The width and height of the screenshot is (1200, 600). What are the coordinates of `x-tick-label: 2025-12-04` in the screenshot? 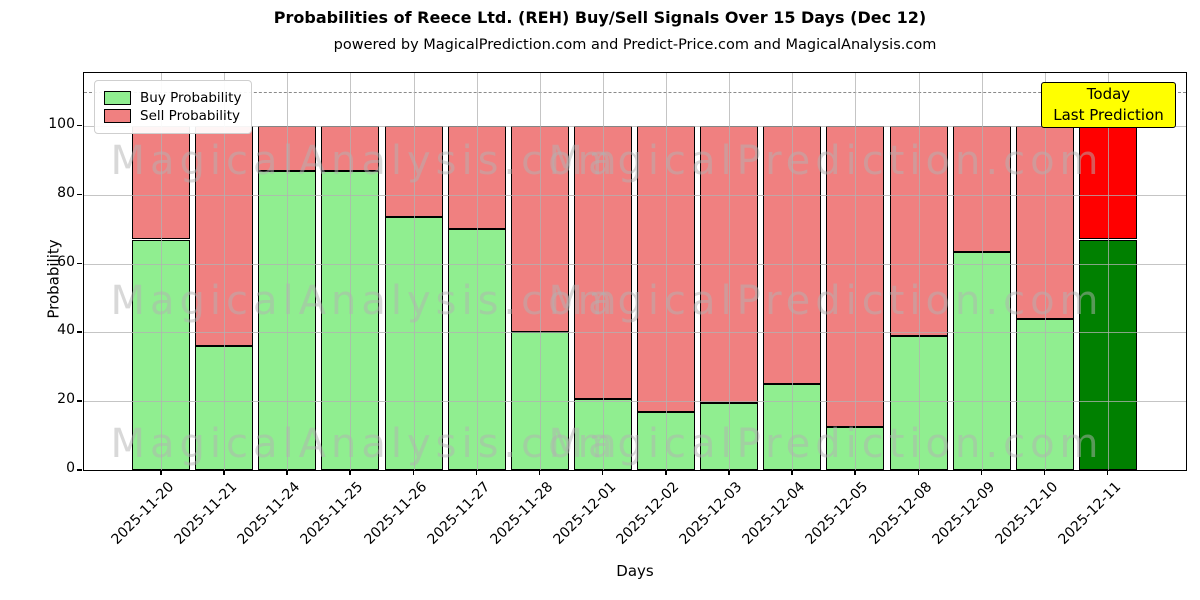 It's located at (774, 513).